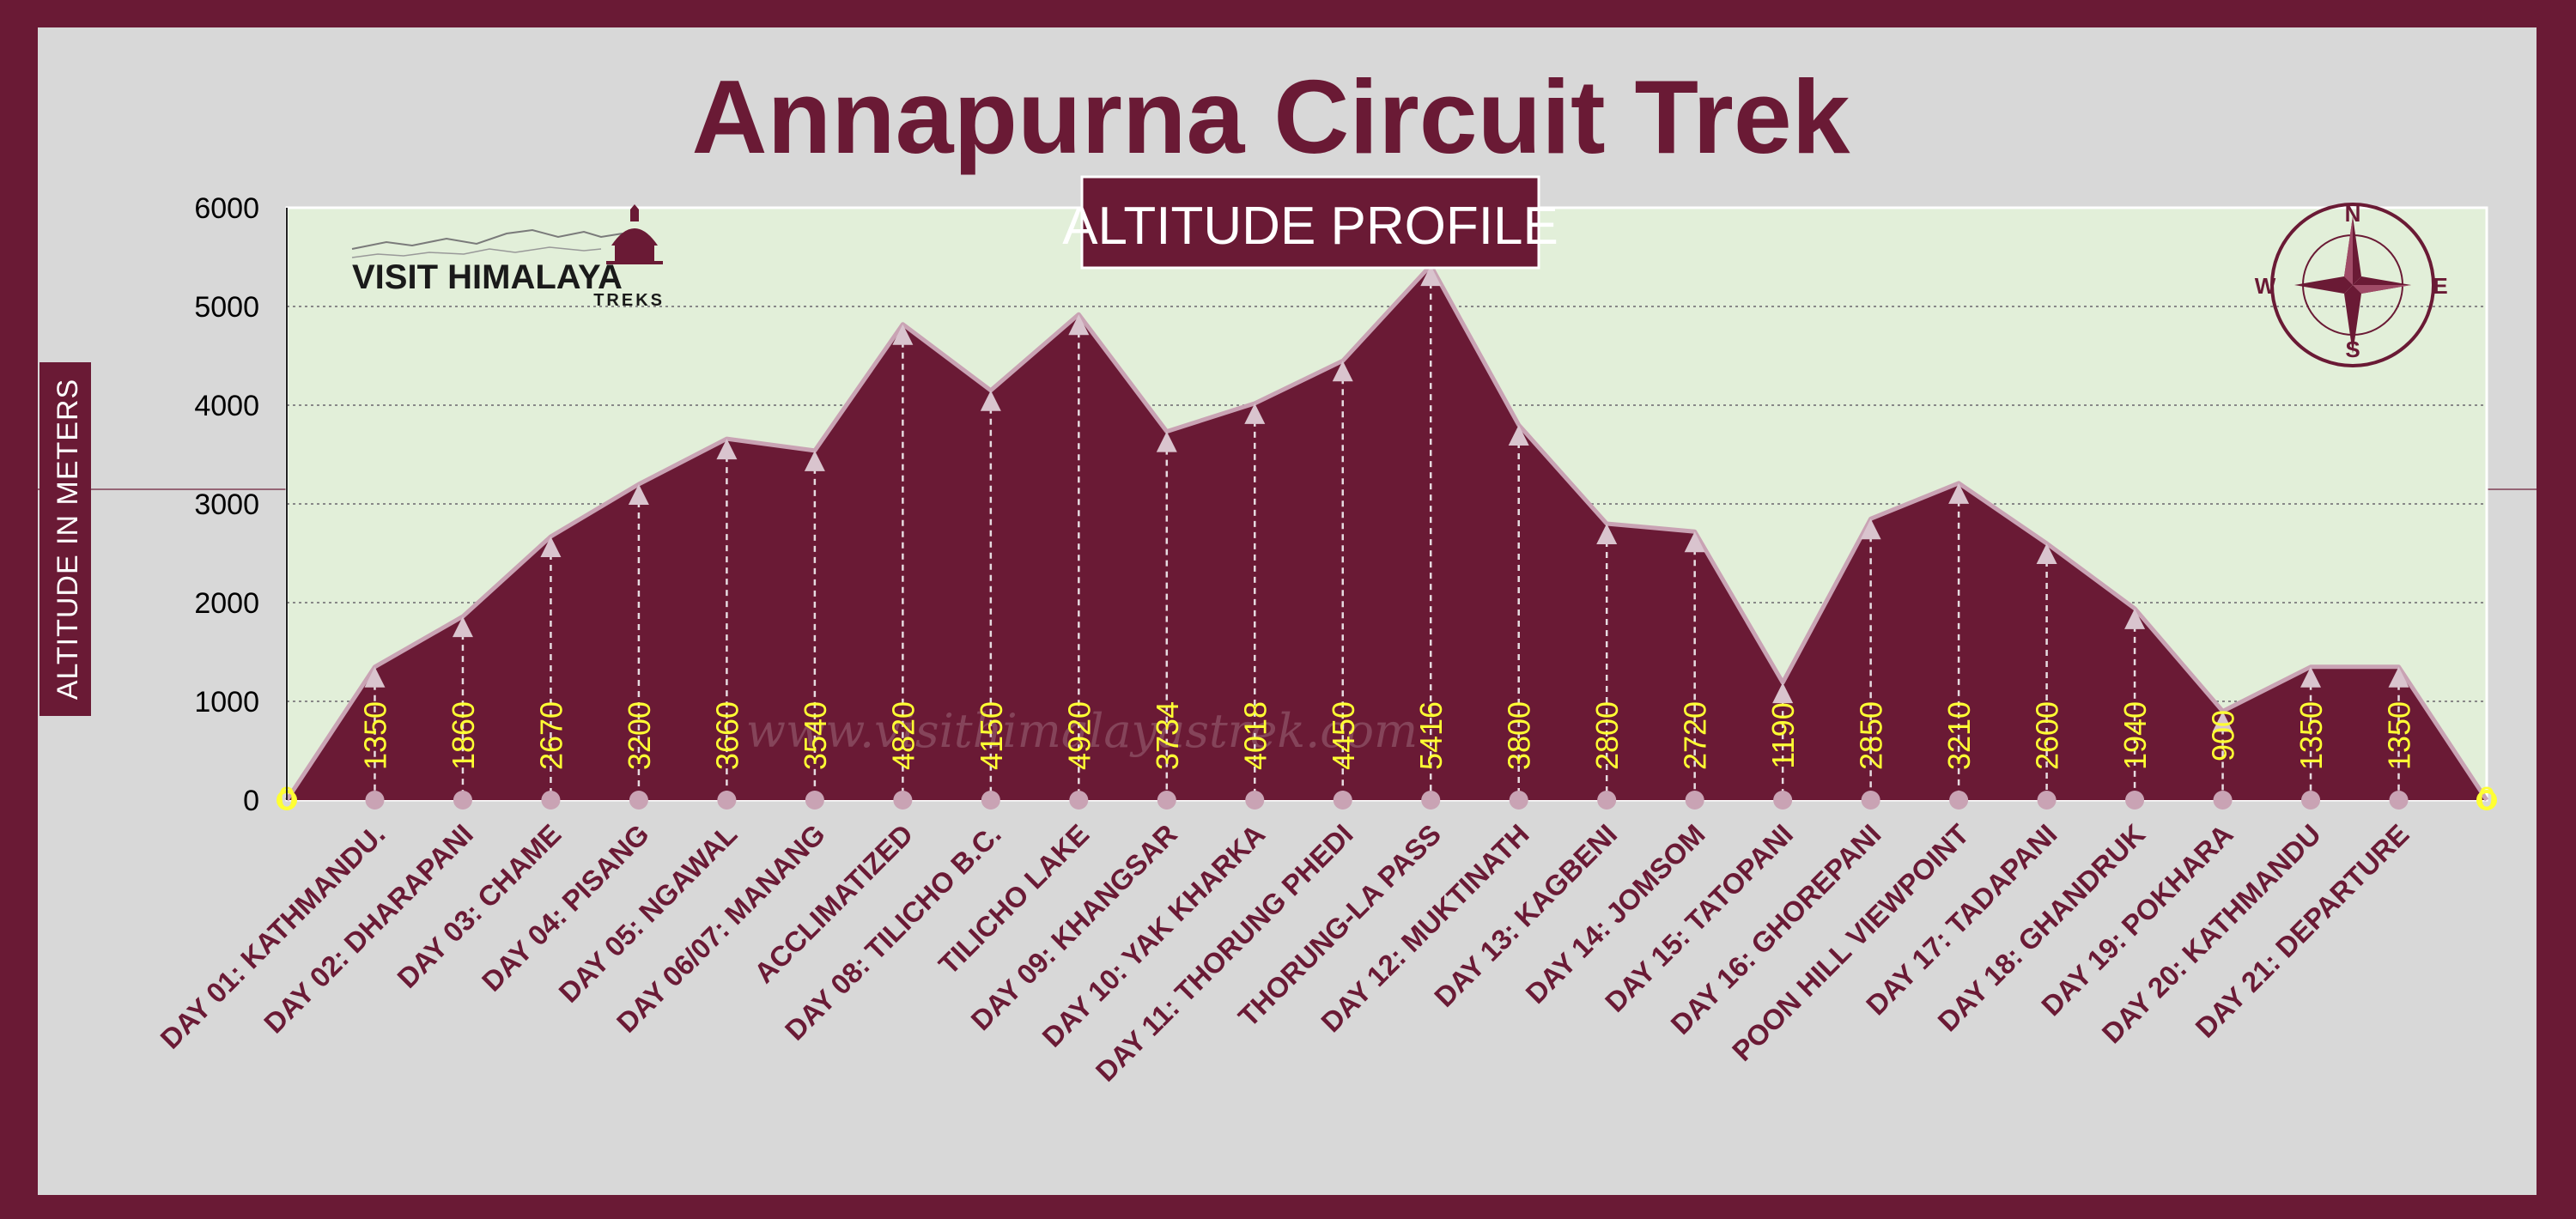 This screenshot has width=2576, height=1219. I want to click on stupa-icon, so click(634, 234).